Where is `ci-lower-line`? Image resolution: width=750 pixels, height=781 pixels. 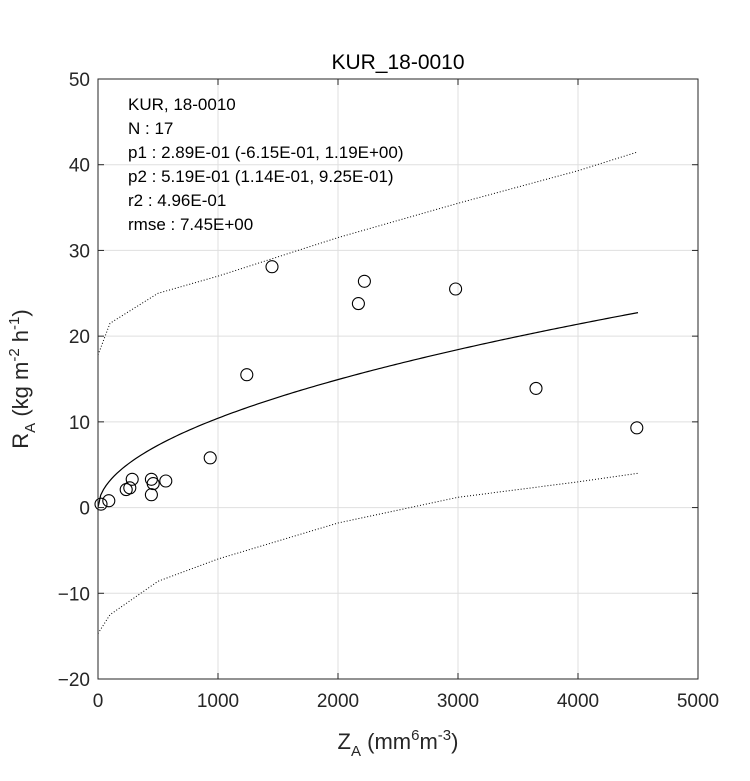 ci-lower-line is located at coordinates (368, 553).